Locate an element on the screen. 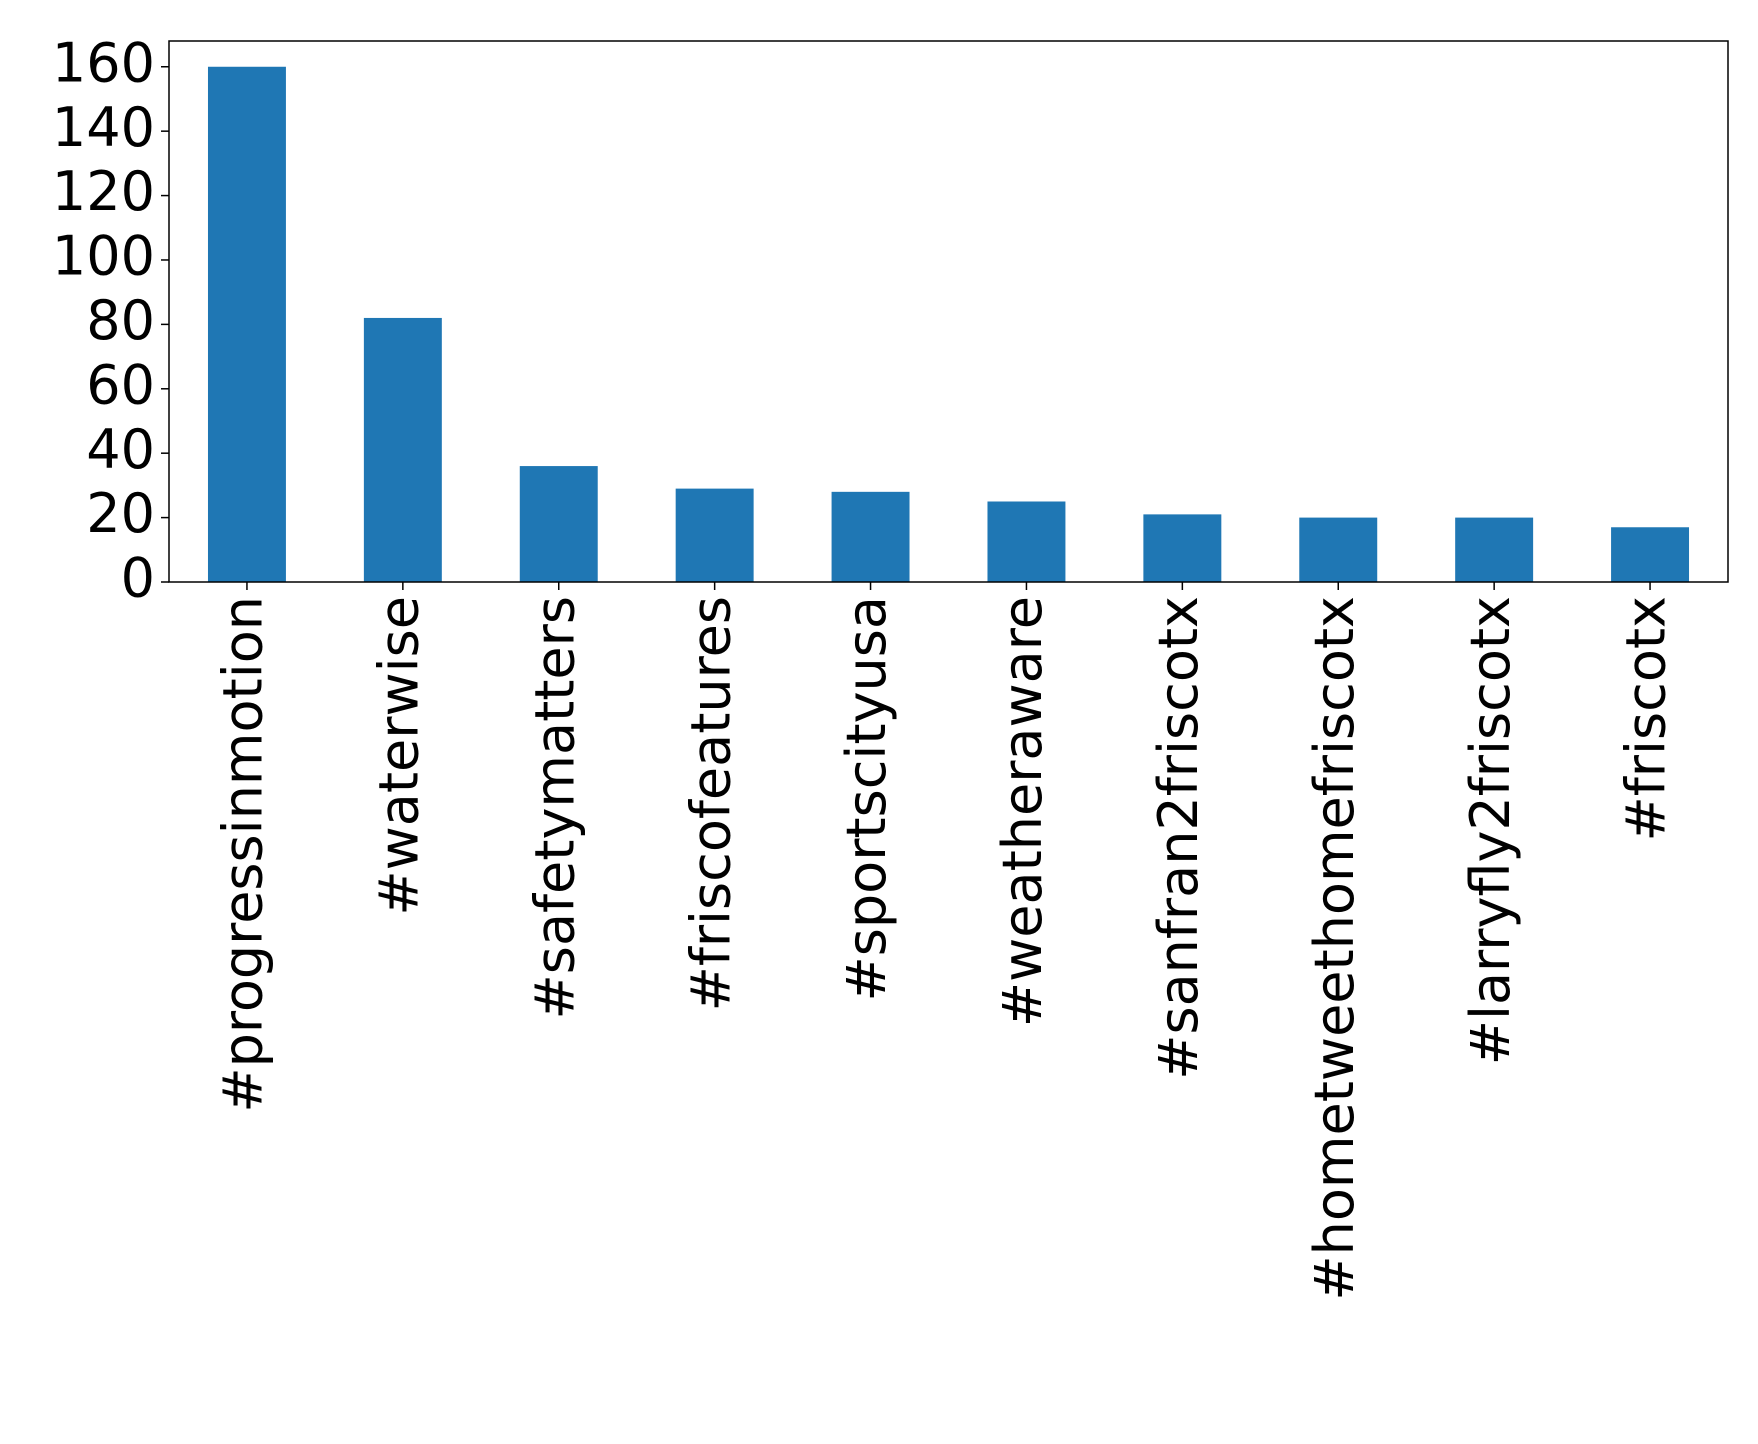  x-tick-label: #larryfly2friscotx is located at coordinates (1490, 830).